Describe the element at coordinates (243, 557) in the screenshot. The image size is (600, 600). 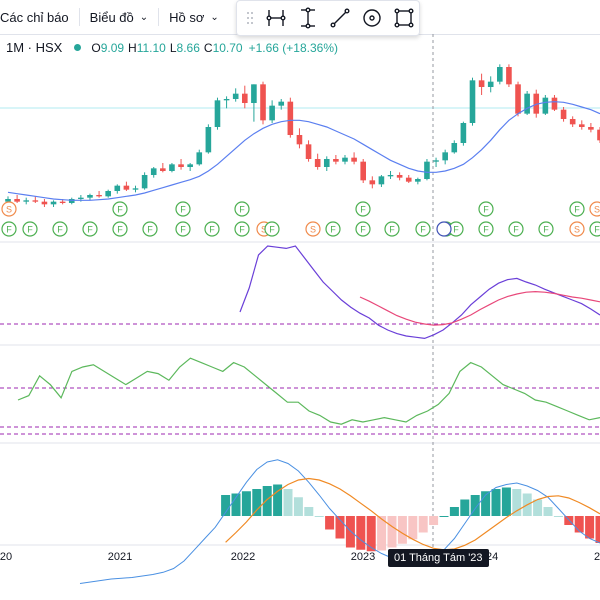
I see `x-tick-label: 2022` at that location.